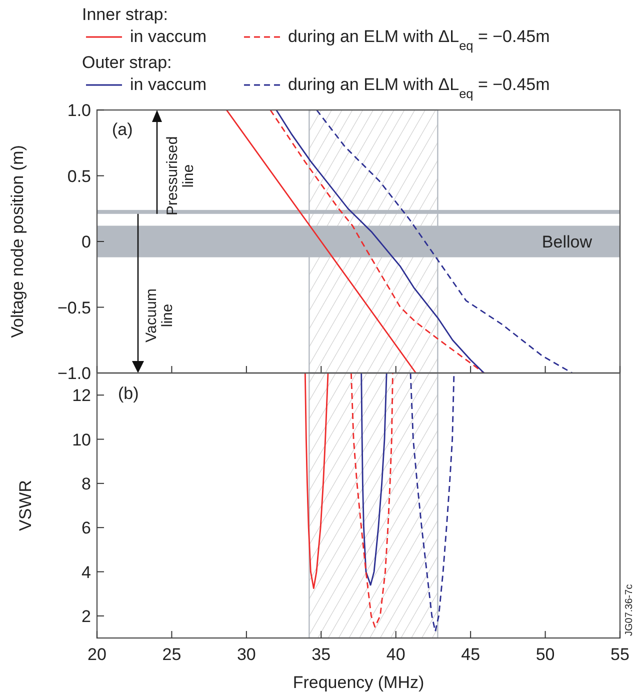 Image resolution: width=644 pixels, height=698 pixels. What do you see at coordinates (122, 129) in the screenshot?
I see `annotation: (a)` at bounding box center [122, 129].